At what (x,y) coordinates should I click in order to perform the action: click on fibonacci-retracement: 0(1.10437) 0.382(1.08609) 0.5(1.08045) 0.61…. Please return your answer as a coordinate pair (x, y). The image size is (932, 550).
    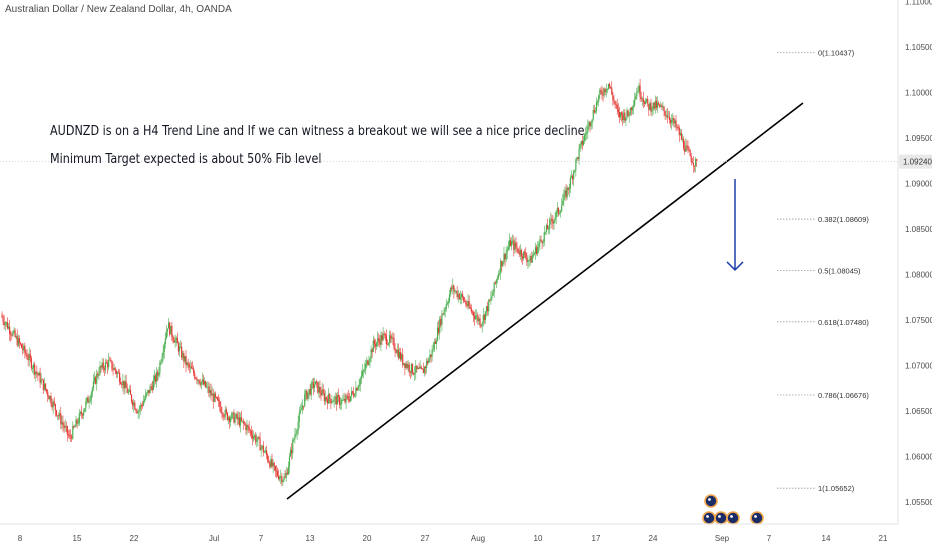
    Looking at the image, I should click on (823, 271).